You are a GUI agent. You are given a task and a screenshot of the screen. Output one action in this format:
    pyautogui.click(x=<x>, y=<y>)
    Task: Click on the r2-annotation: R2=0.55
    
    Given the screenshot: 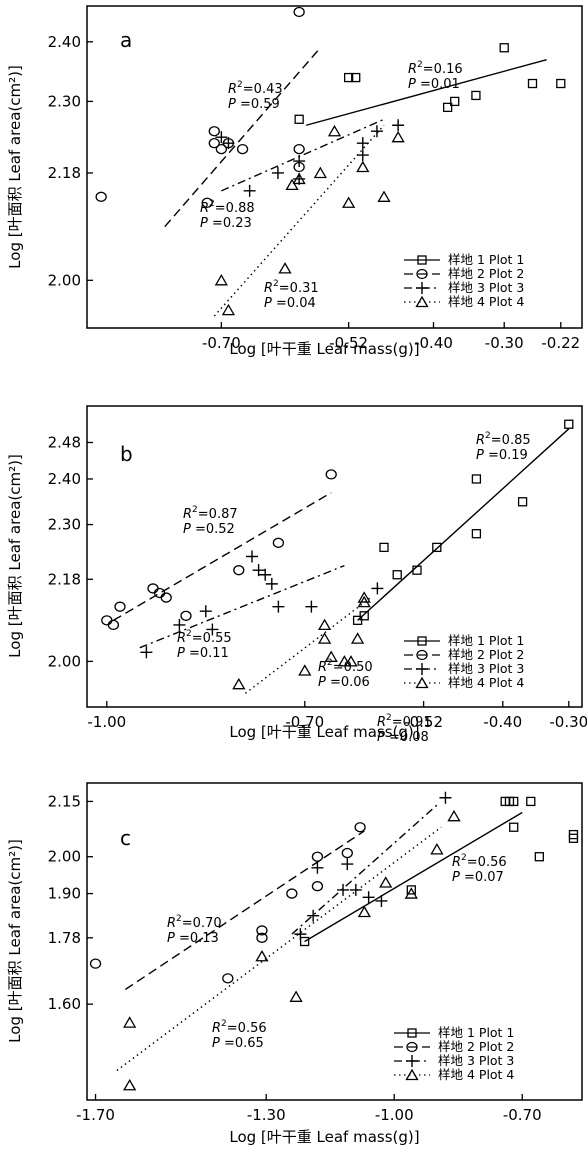 What is the action you would take?
    pyautogui.click(x=204, y=637)
    